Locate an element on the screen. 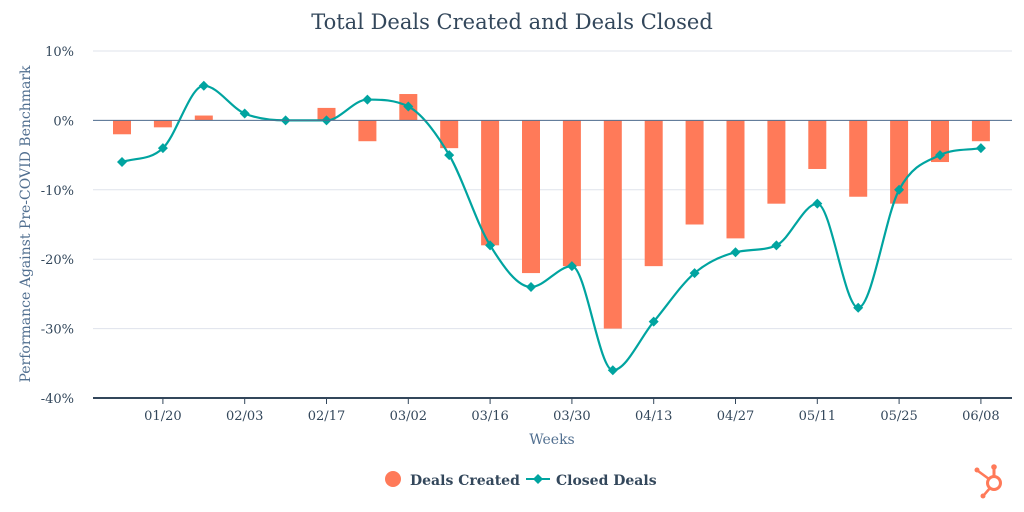 The height and width of the screenshot is (512, 1024). y-tick-label: -20% is located at coordinates (57, 260).